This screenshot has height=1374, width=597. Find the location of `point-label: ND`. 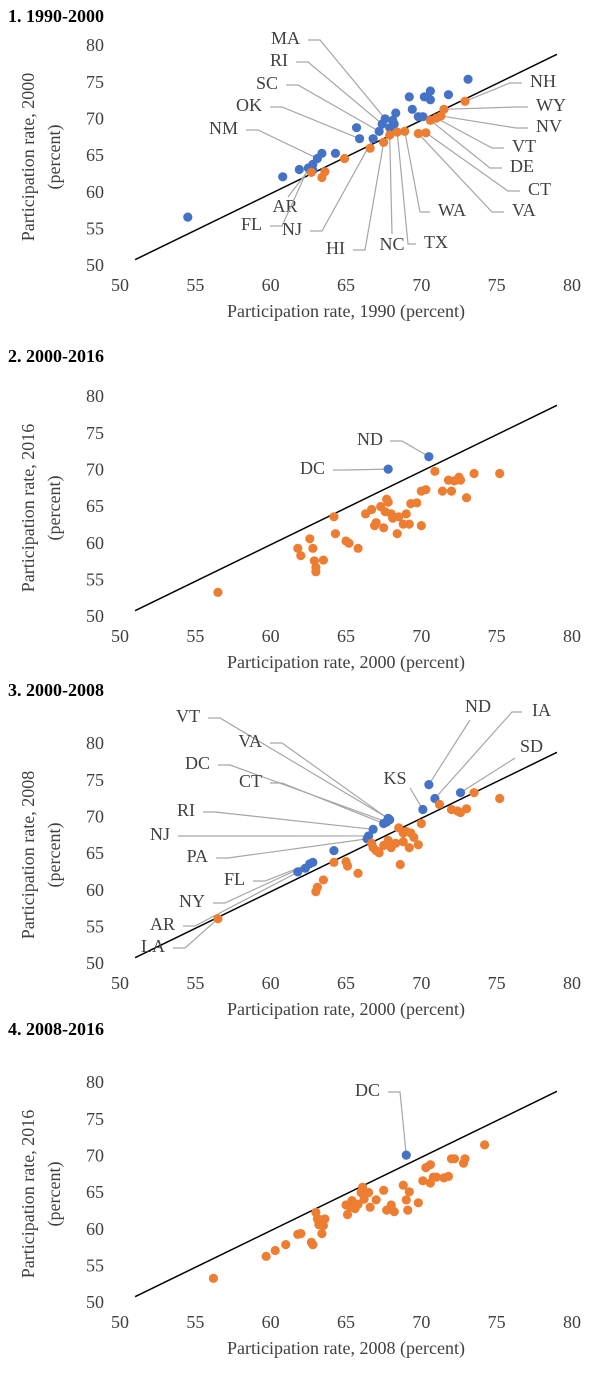

point-label: ND is located at coordinates (478, 706).